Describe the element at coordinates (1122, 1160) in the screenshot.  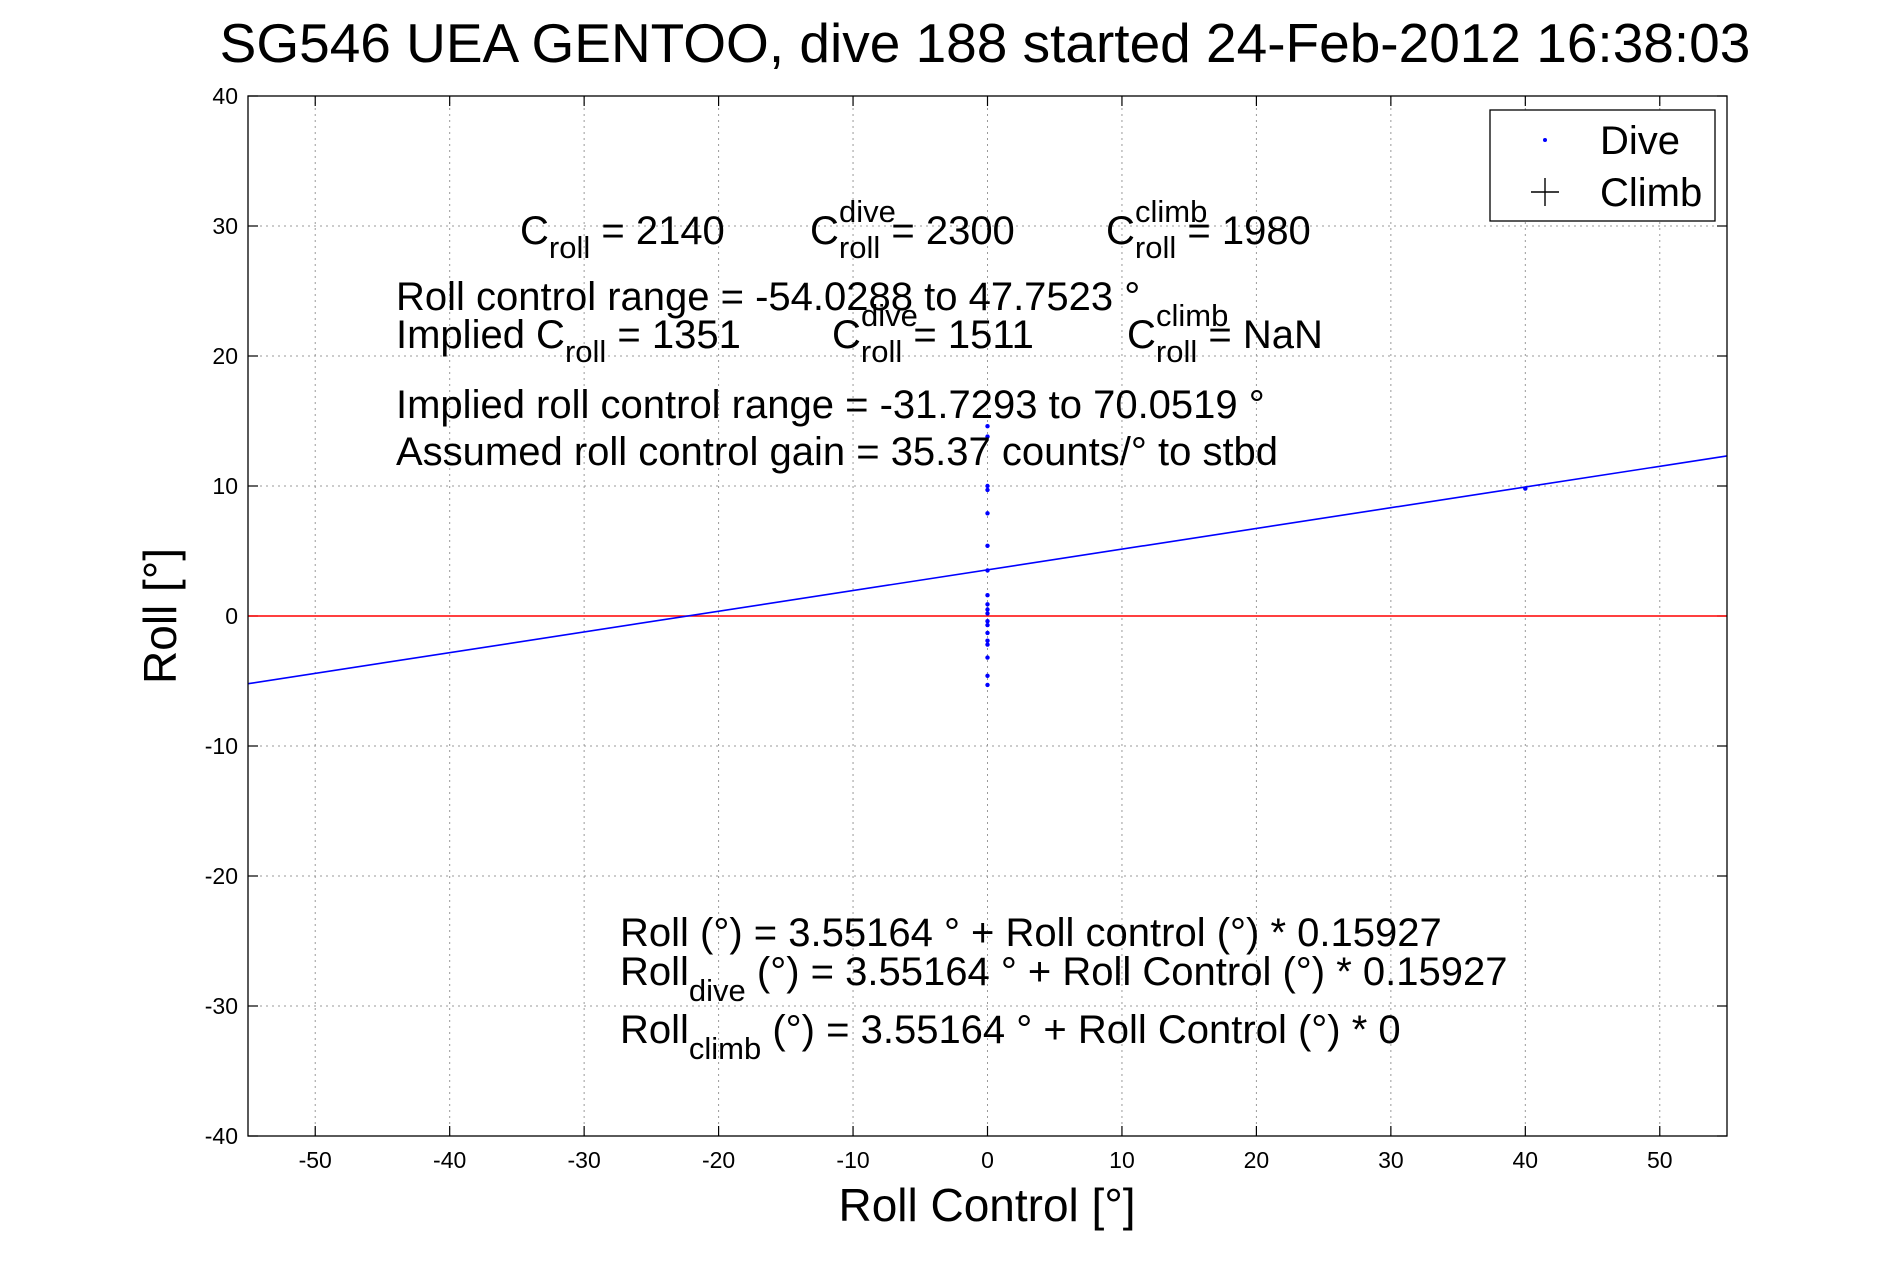
I see `x-tick-label: 10` at that location.